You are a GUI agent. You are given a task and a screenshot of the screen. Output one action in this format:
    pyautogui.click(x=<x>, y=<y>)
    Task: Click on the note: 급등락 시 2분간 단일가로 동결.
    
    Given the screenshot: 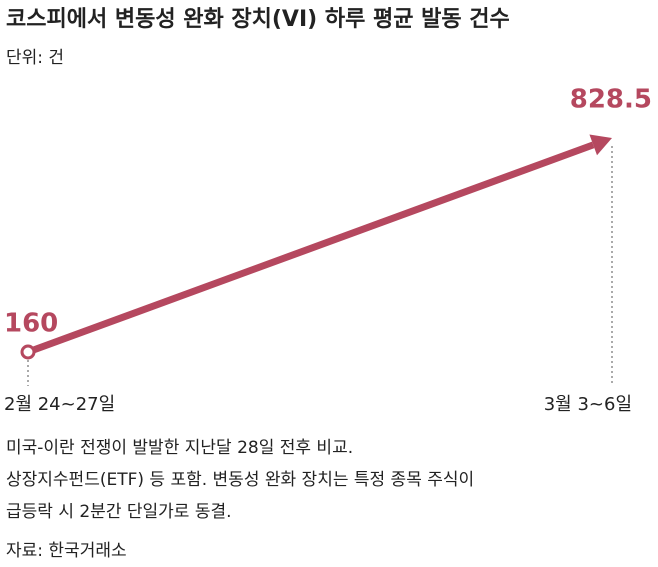 What is the action you would take?
    pyautogui.click(x=119, y=512)
    